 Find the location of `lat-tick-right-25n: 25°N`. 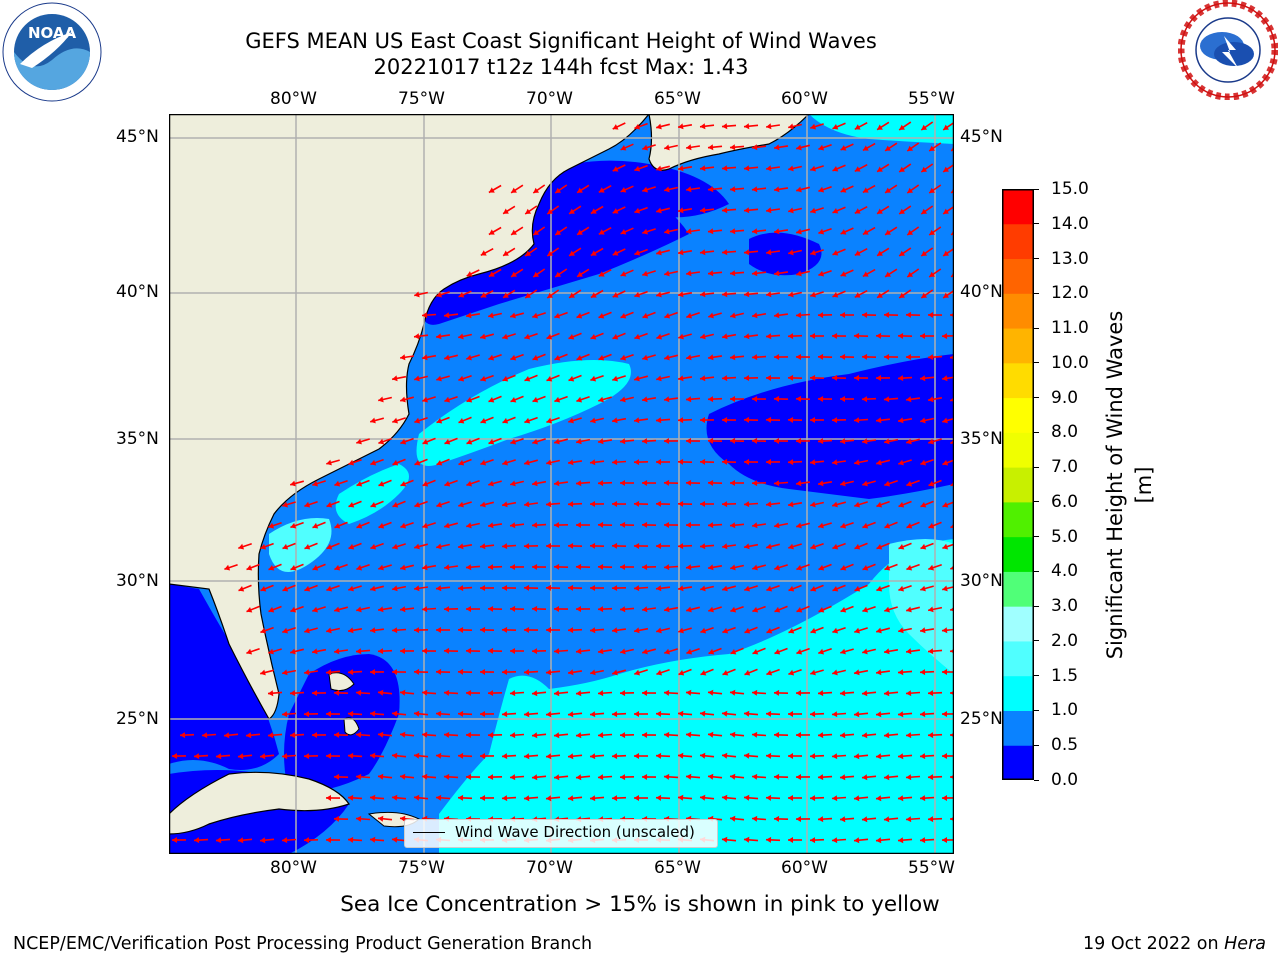

lat-tick-right-25n: 25°N is located at coordinates (981, 719).